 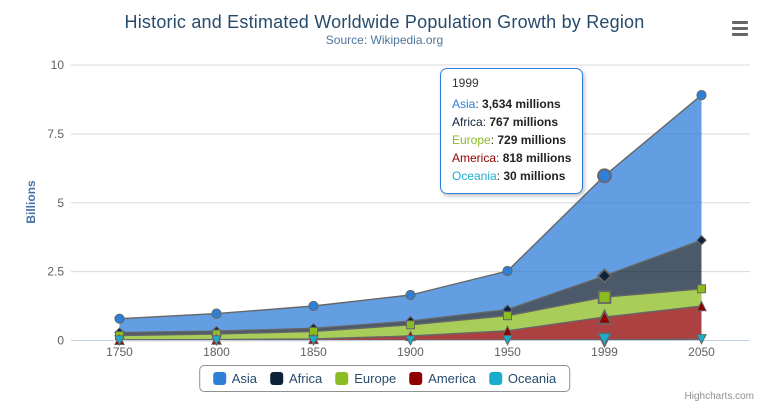 I want to click on context-menu-button, so click(x=740, y=29).